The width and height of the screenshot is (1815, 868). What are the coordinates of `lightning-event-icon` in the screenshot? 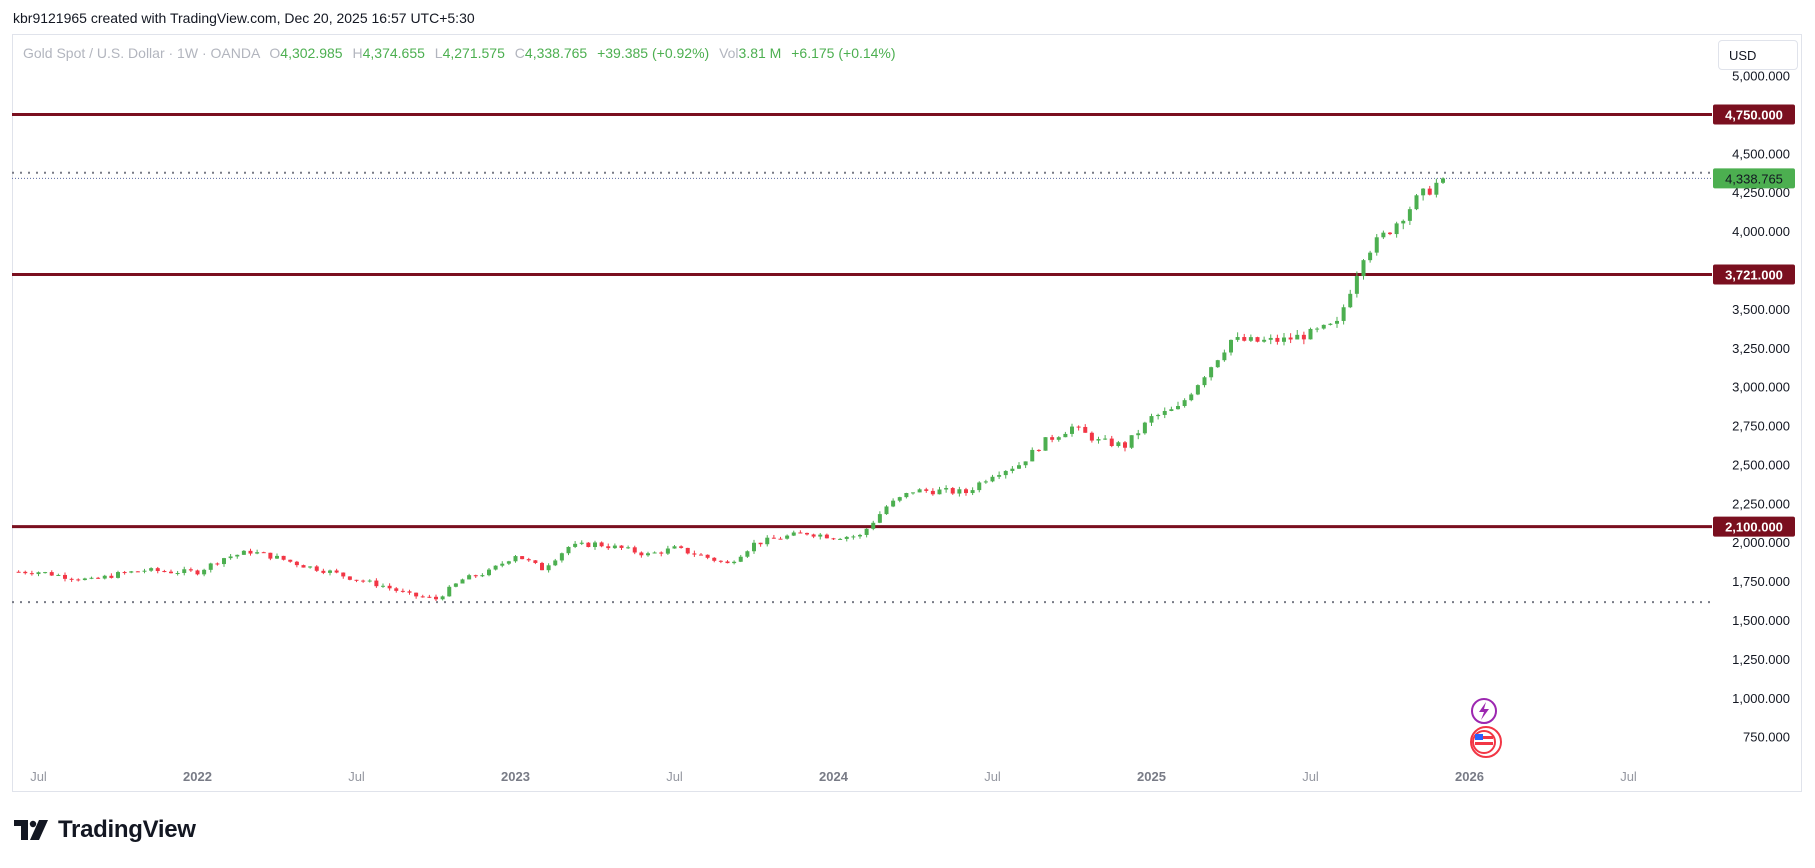 It's located at (1484, 711).